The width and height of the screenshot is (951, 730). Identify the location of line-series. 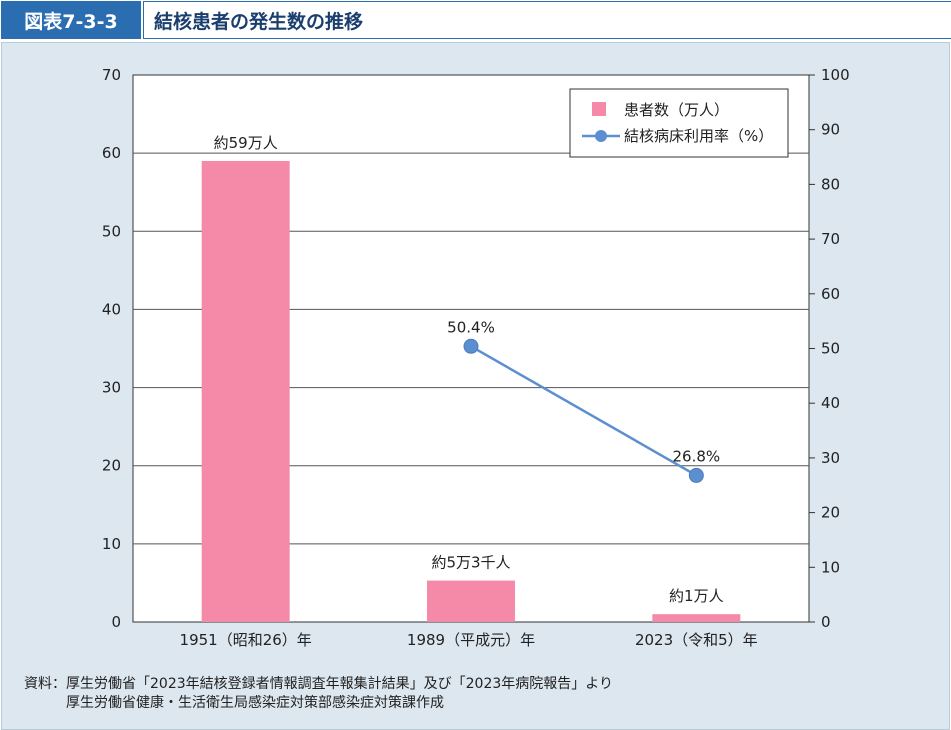
(583, 410).